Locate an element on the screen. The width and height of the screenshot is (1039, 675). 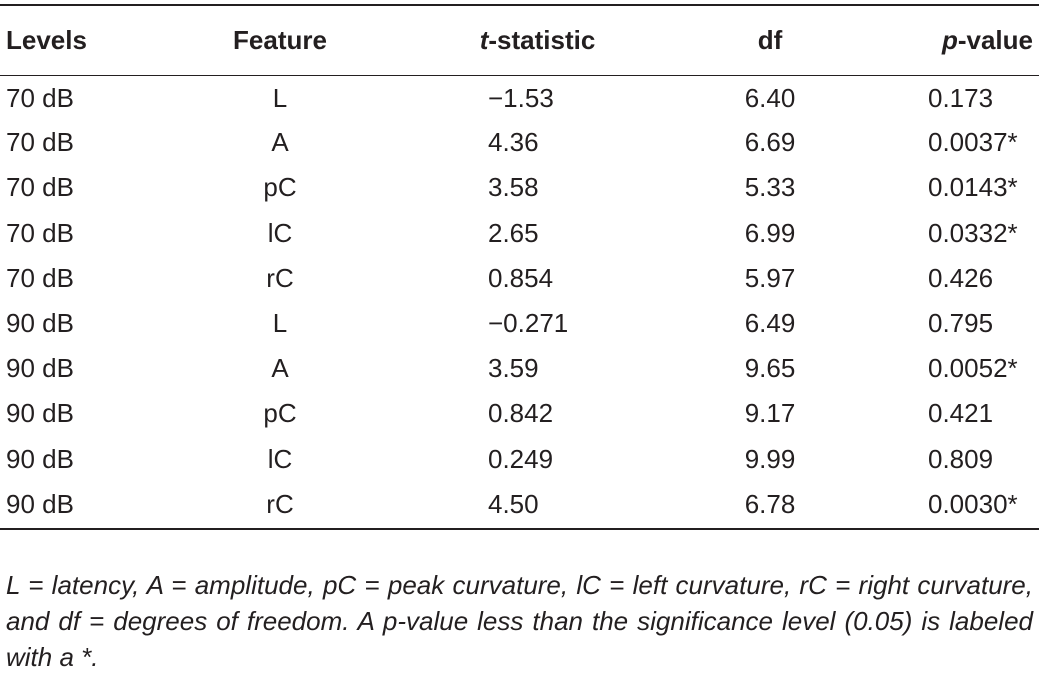
cell-t-statistic: 2.65 is located at coordinates (513, 232).